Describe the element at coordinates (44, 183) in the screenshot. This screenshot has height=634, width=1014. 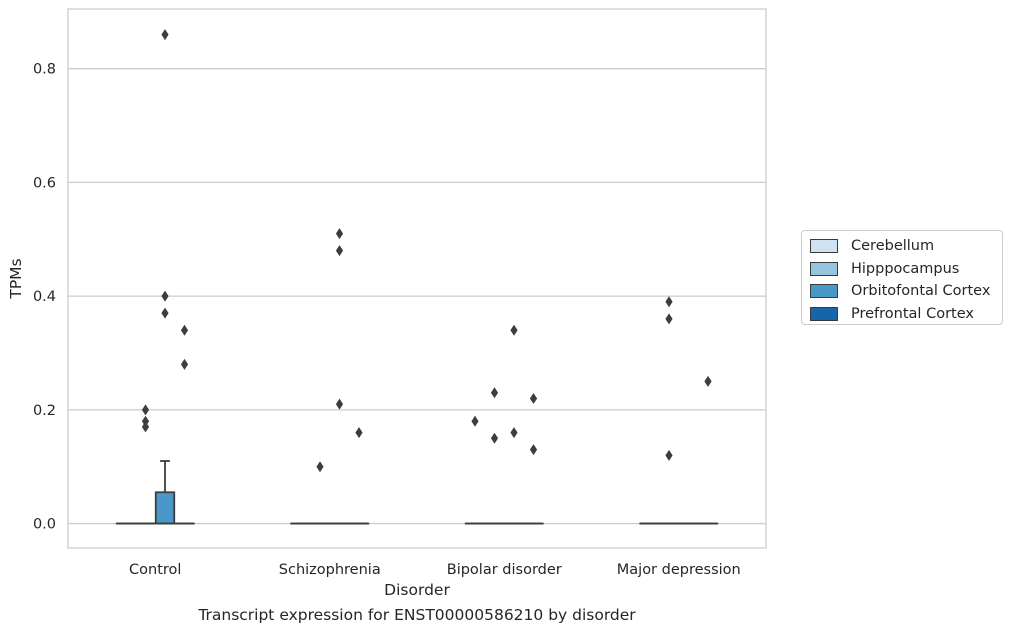
I see `y-tick-label: 0.6` at that location.